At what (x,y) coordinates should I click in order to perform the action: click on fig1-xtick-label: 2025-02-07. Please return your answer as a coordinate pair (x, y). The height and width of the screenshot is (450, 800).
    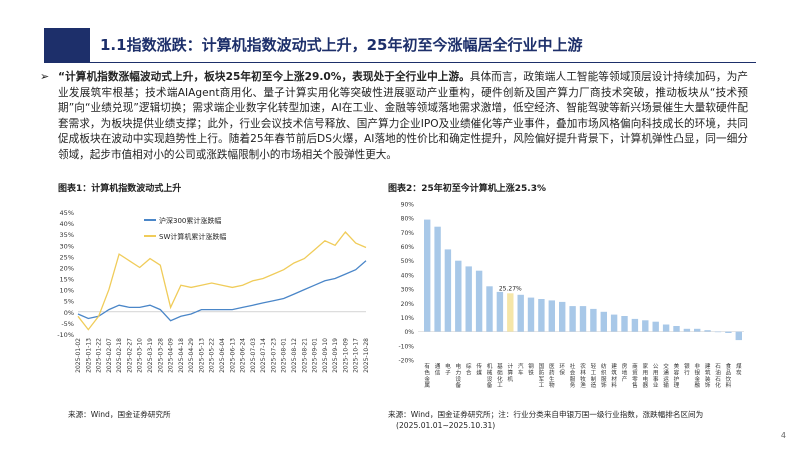
    Looking at the image, I should click on (109, 355).